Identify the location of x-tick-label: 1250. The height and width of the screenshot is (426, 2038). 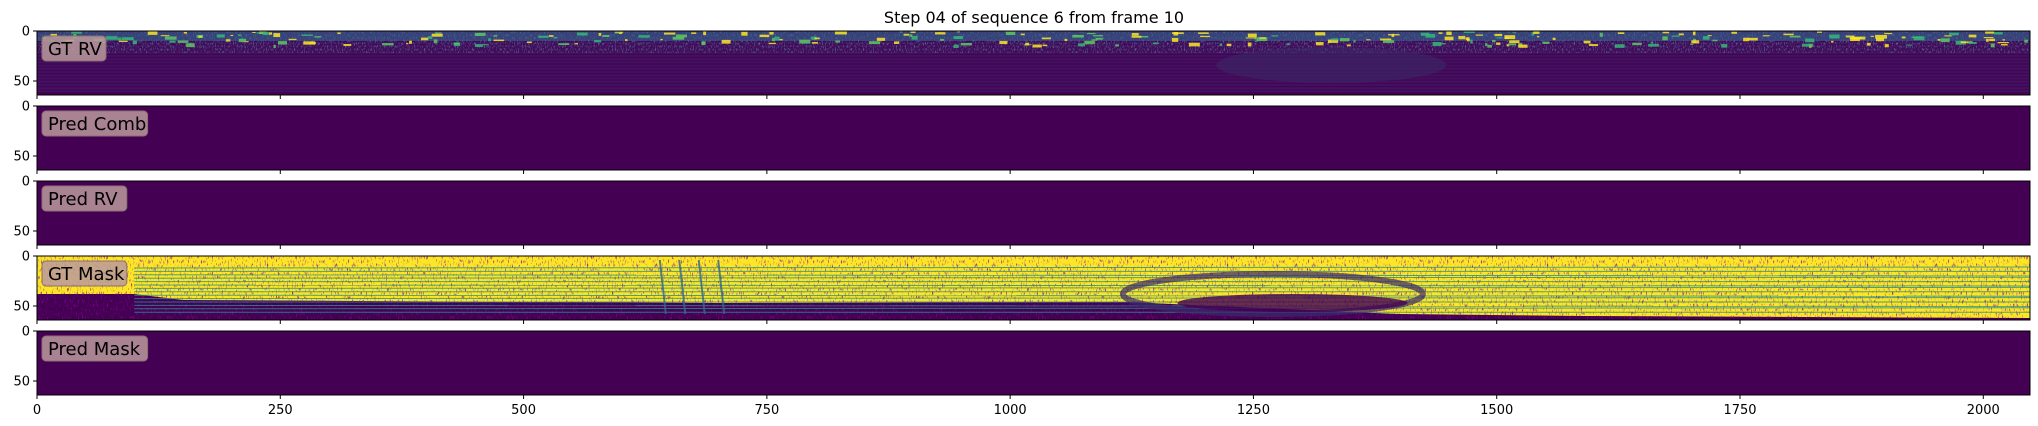
(1253, 410).